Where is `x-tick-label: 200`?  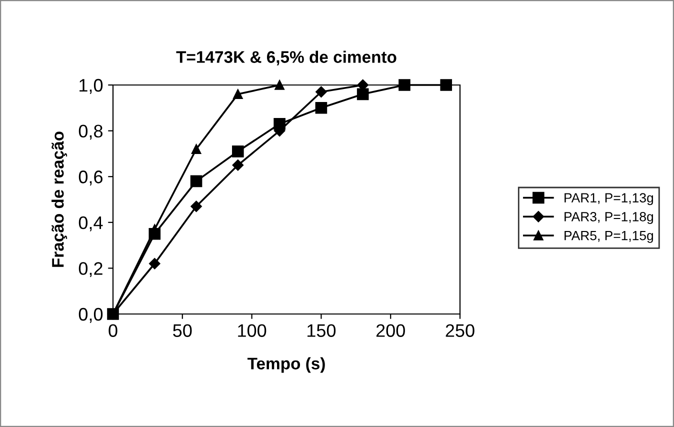 x-tick-label: 200 is located at coordinates (390, 330).